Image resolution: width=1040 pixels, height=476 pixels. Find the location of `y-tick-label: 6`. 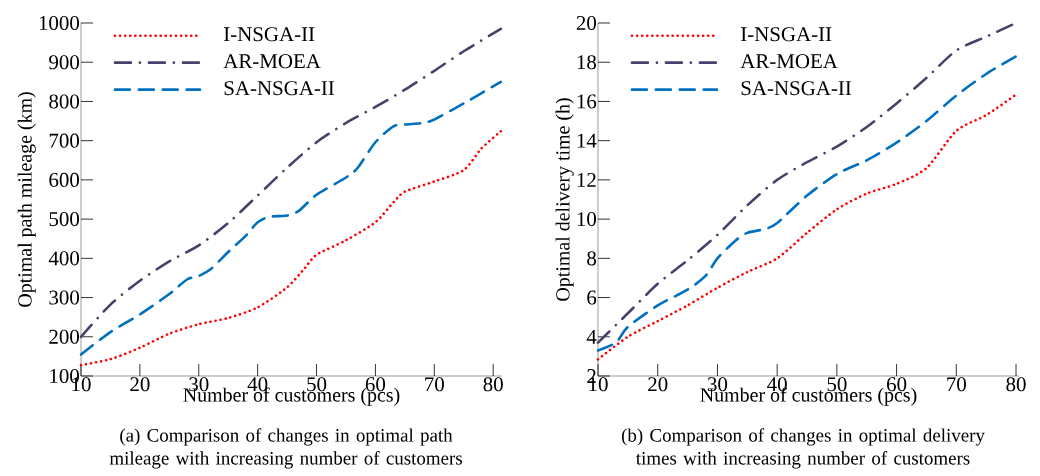

y-tick-label: 6 is located at coordinates (592, 297).